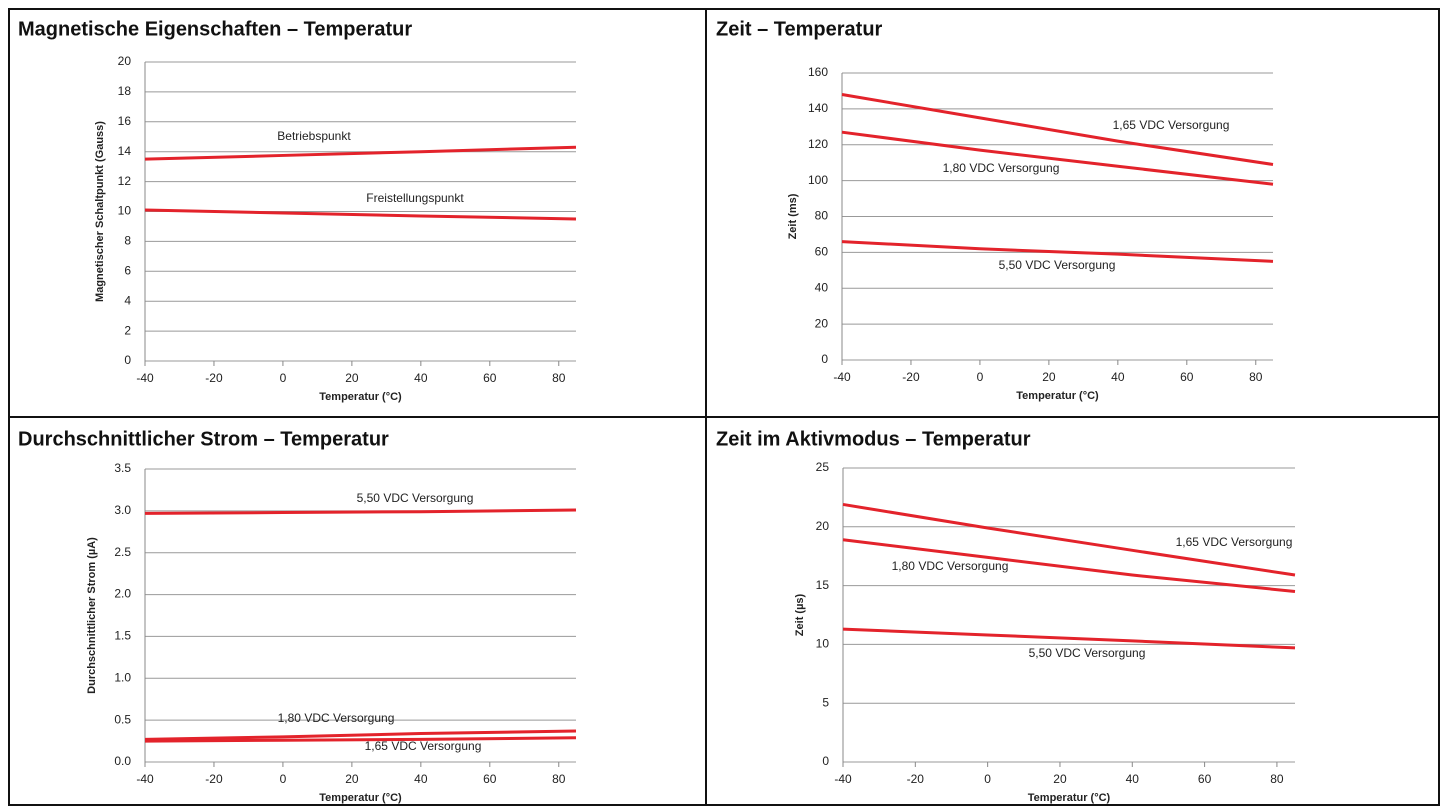 The width and height of the screenshot is (1447, 811). What do you see at coordinates (822, 287) in the screenshot?
I see `y-tick-label: 40` at bounding box center [822, 287].